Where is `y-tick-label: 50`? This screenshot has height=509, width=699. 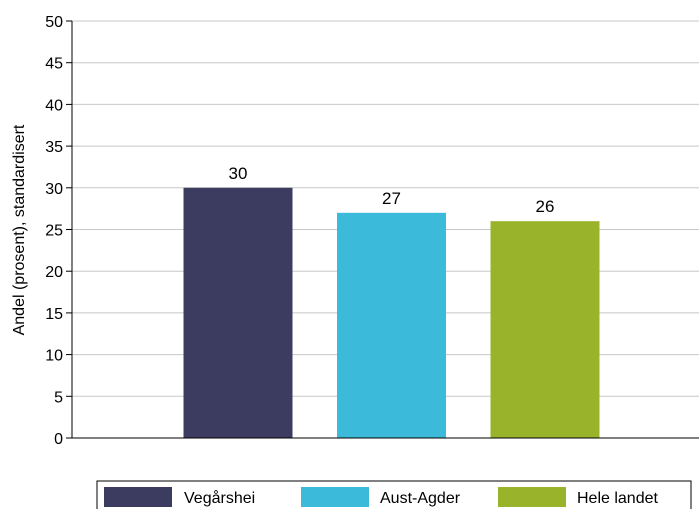 y-tick-label: 50 is located at coordinates (54, 22).